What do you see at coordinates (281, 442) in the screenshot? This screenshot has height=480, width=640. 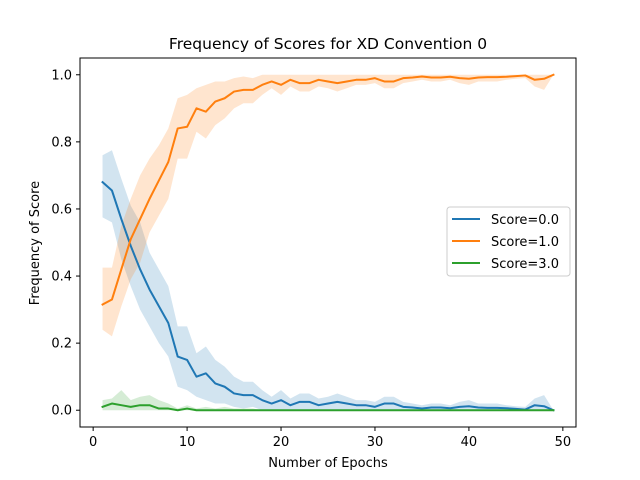 I see `x-tick-label: 20` at bounding box center [281, 442].